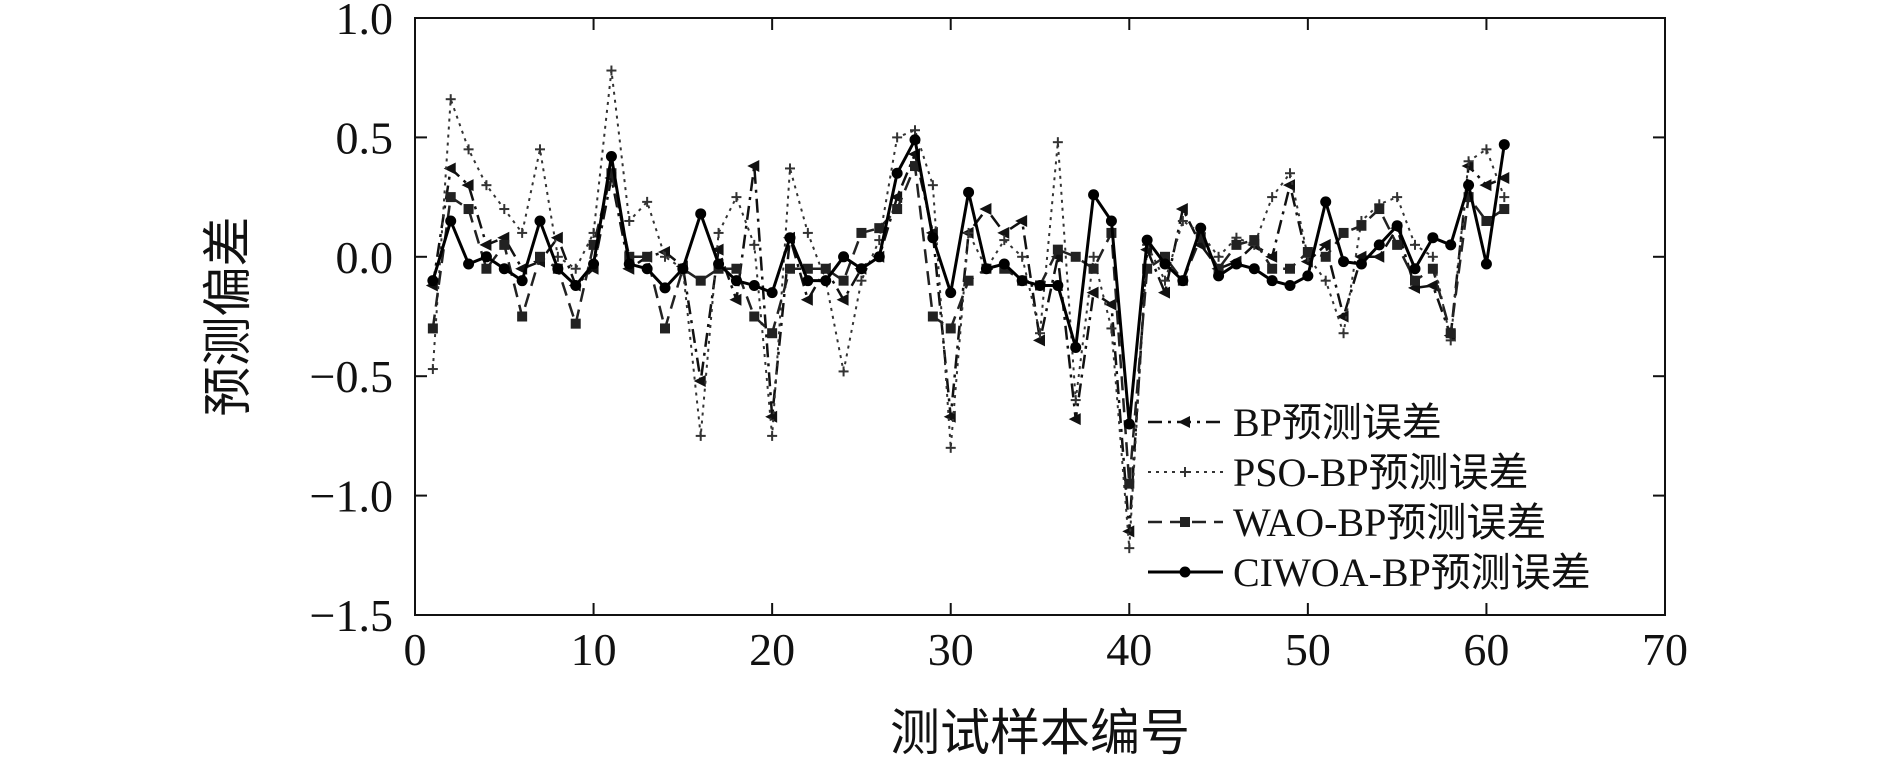 The image size is (1890, 762). I want to click on legend-item: PSO-BP预测误差, so click(1338, 472).